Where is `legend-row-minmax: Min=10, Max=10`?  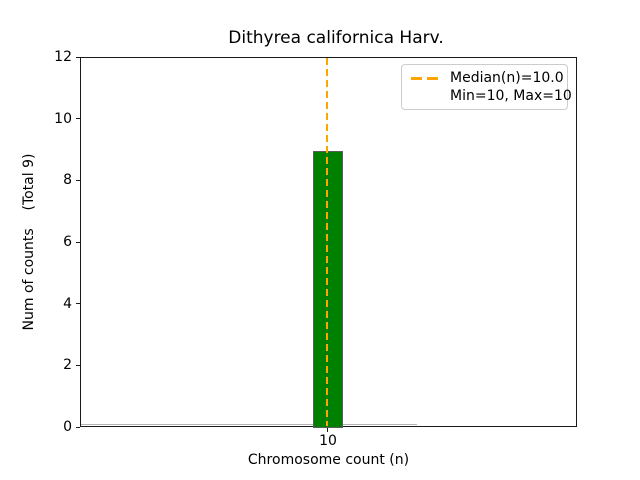
legend-row-minmax: Min=10, Max=10 is located at coordinates (491, 96).